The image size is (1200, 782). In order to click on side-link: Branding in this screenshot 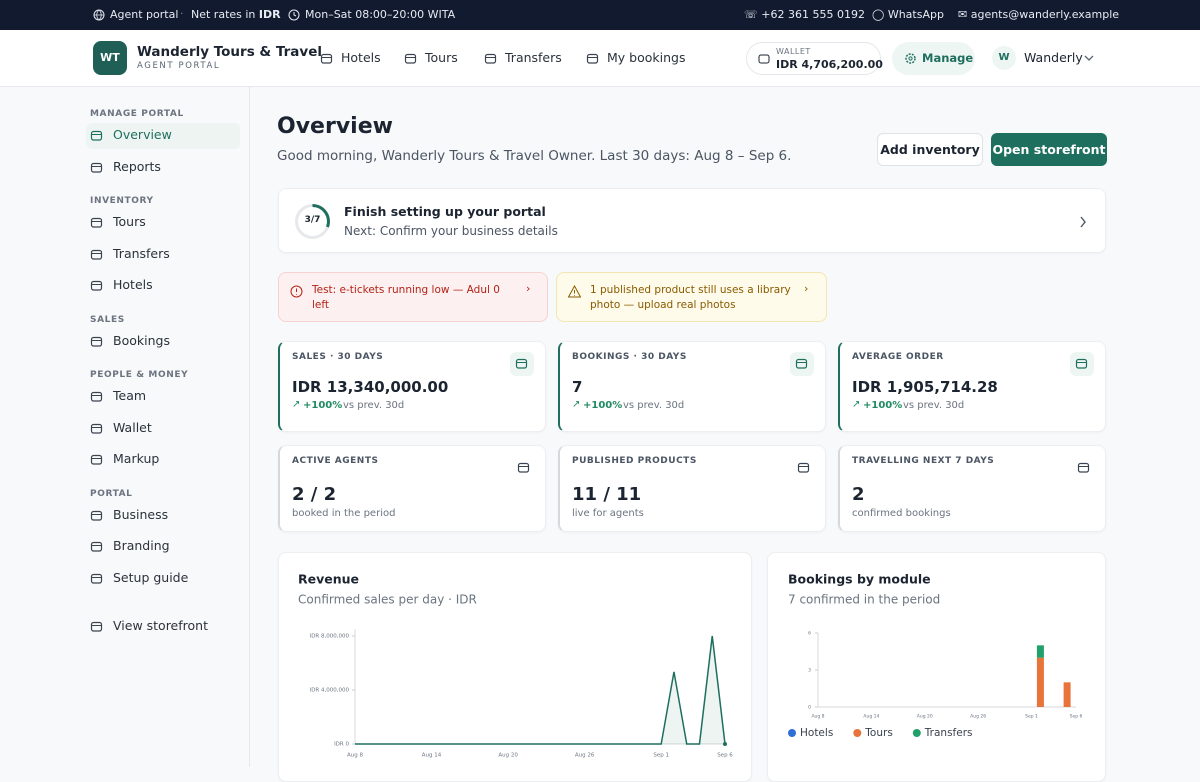, I will do `click(141, 545)`.